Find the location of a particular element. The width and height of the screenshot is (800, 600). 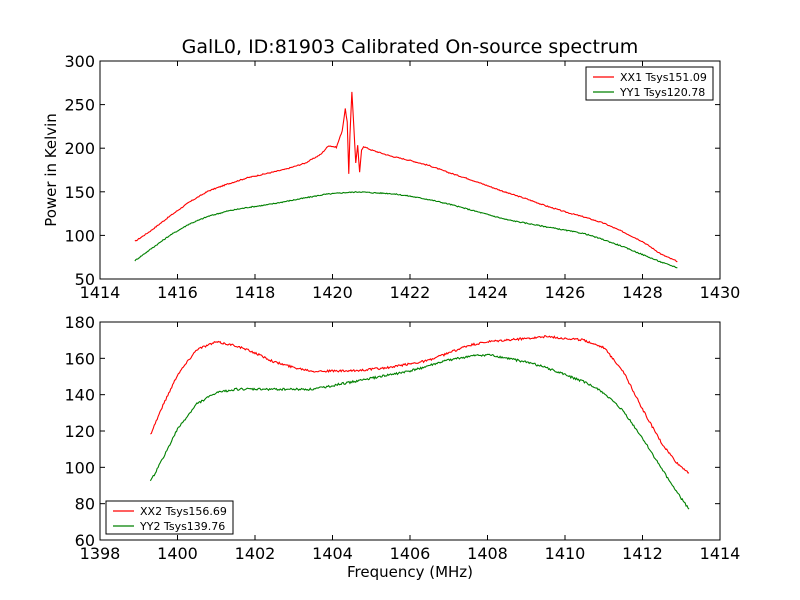

x-tick-label: 1402 is located at coordinates (255, 553).